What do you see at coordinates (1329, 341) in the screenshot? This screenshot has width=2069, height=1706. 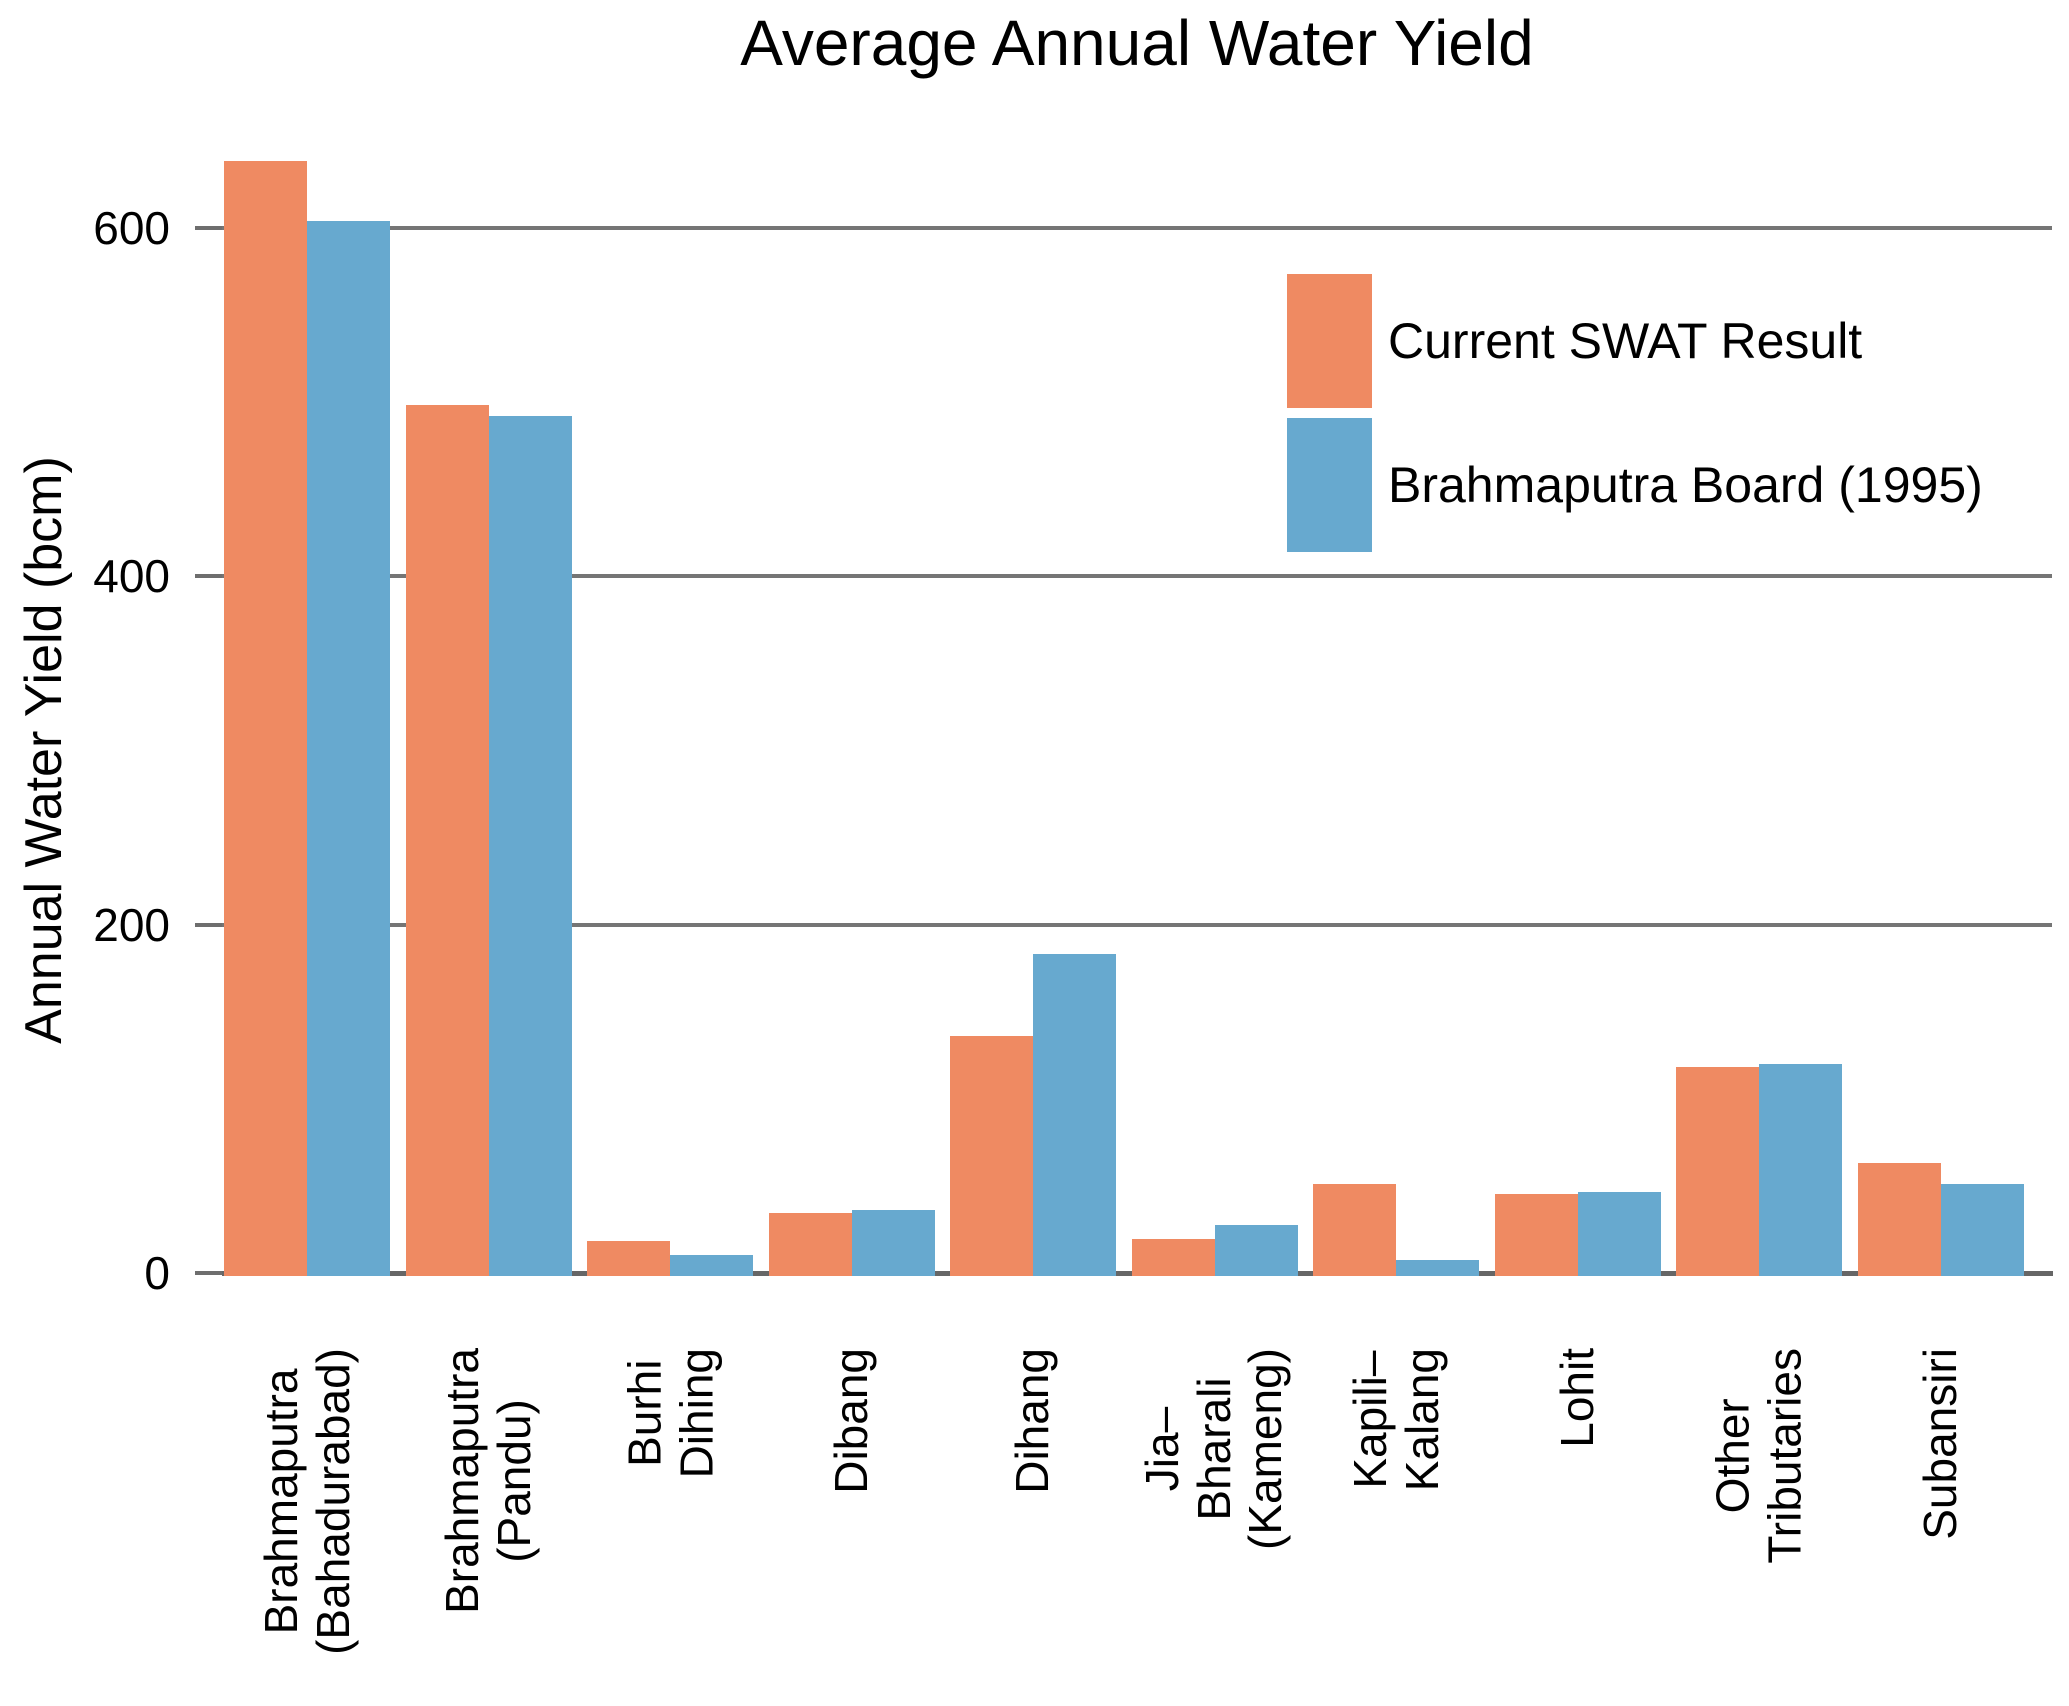 I see `legend-swatch-current-swat` at bounding box center [1329, 341].